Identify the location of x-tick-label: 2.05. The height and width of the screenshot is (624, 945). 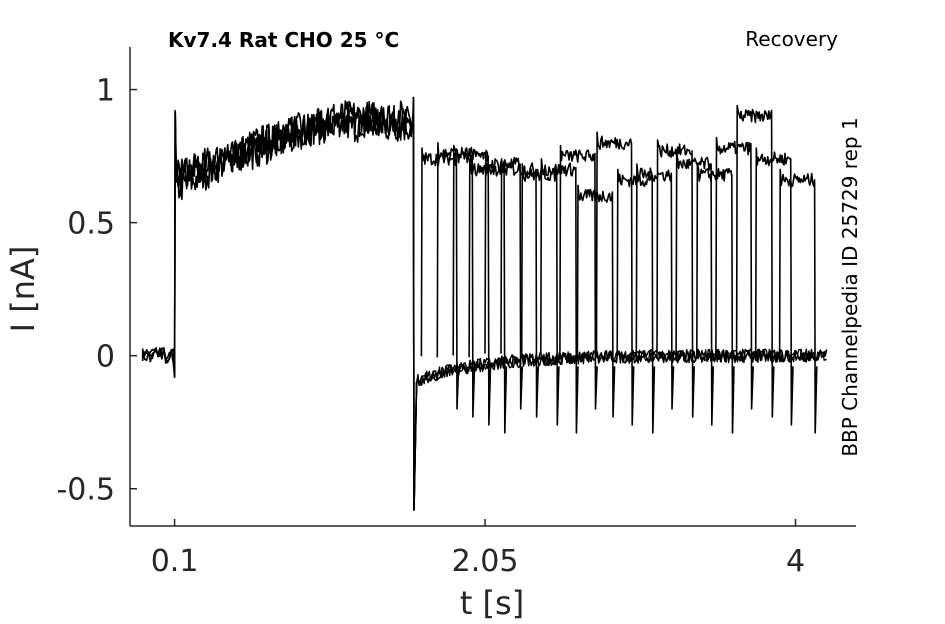
(485, 561).